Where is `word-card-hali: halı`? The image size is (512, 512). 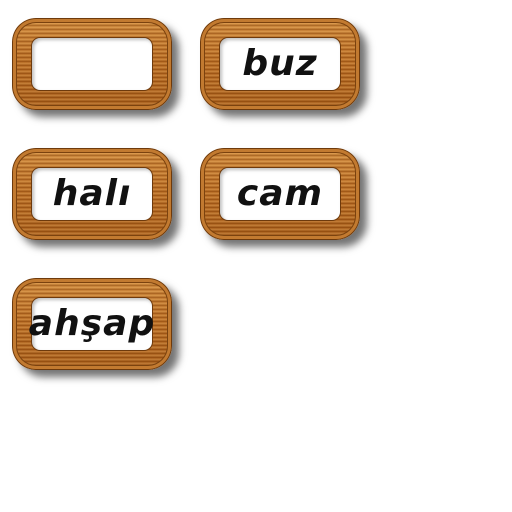 word-card-hali: halı is located at coordinates (92, 194).